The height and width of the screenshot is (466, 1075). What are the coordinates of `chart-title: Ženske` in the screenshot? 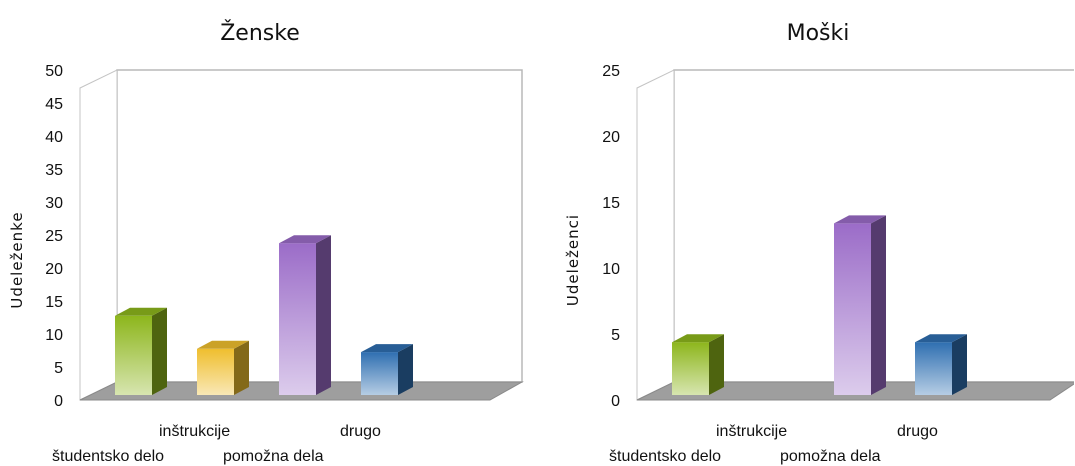 It's located at (260, 33).